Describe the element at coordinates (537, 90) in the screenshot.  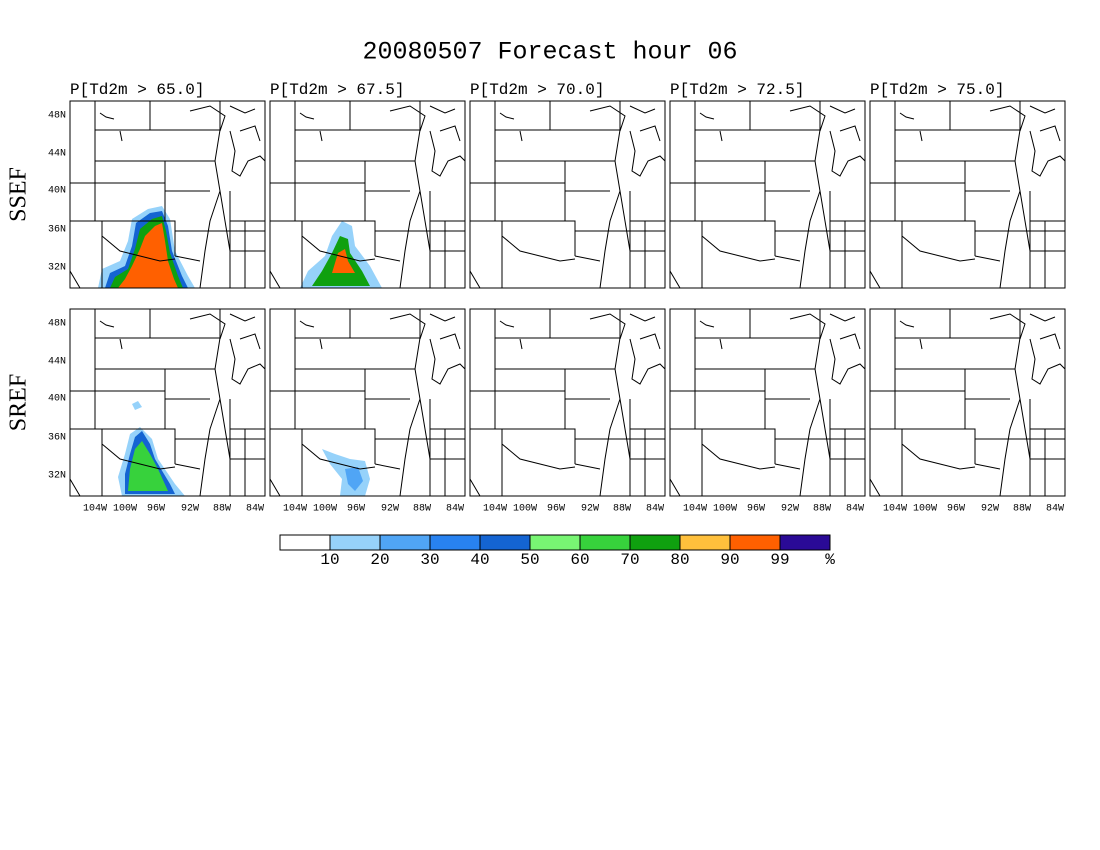
I see `panel-title: P[Td2m > 70.0]` at that location.